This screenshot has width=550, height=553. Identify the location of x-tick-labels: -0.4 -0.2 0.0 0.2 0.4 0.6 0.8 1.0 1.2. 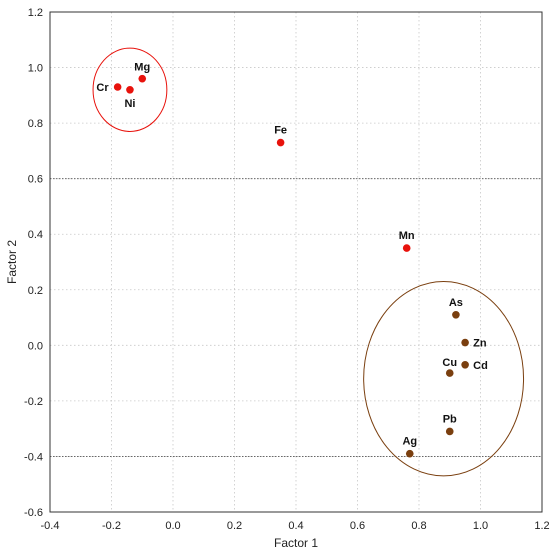
(295, 526).